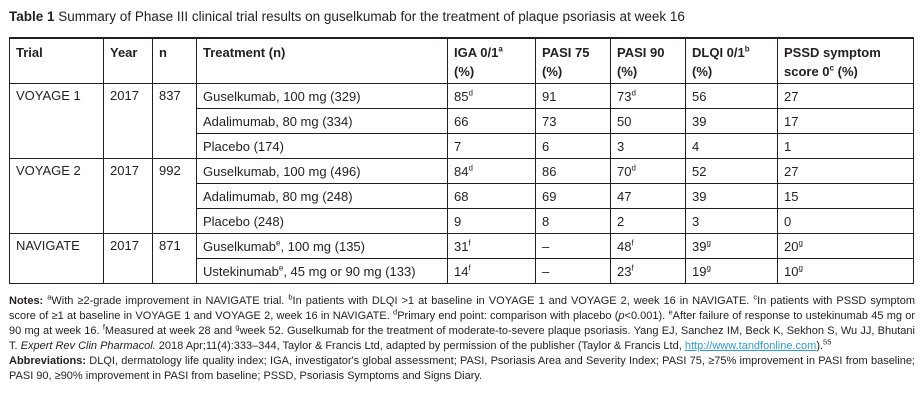 Image resolution: width=924 pixels, height=411 pixels. What do you see at coordinates (322, 96) in the screenshot?
I see `cell-treatment: Guselkumab, 100 mg (329)` at bounding box center [322, 96].